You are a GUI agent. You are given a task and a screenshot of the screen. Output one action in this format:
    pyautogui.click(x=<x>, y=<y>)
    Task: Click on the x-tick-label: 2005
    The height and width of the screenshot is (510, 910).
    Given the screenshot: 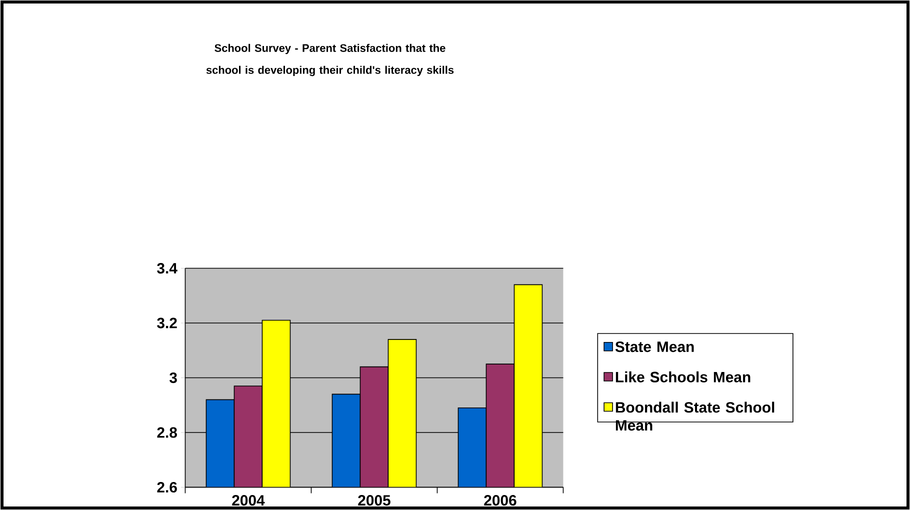 What is the action you would take?
    pyautogui.click(x=374, y=500)
    